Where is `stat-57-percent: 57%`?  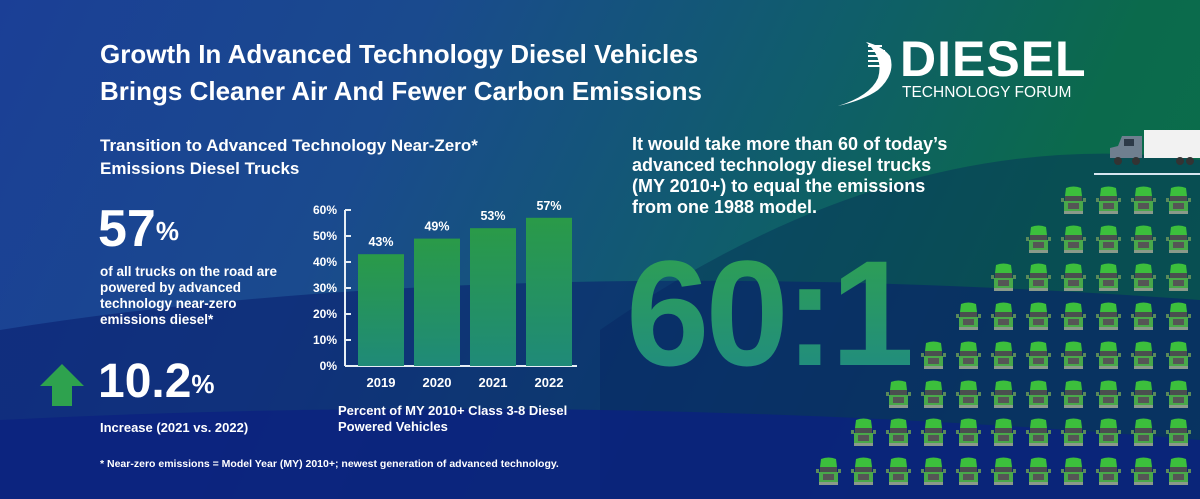
stat-57-percent: 57% is located at coordinates (138, 229).